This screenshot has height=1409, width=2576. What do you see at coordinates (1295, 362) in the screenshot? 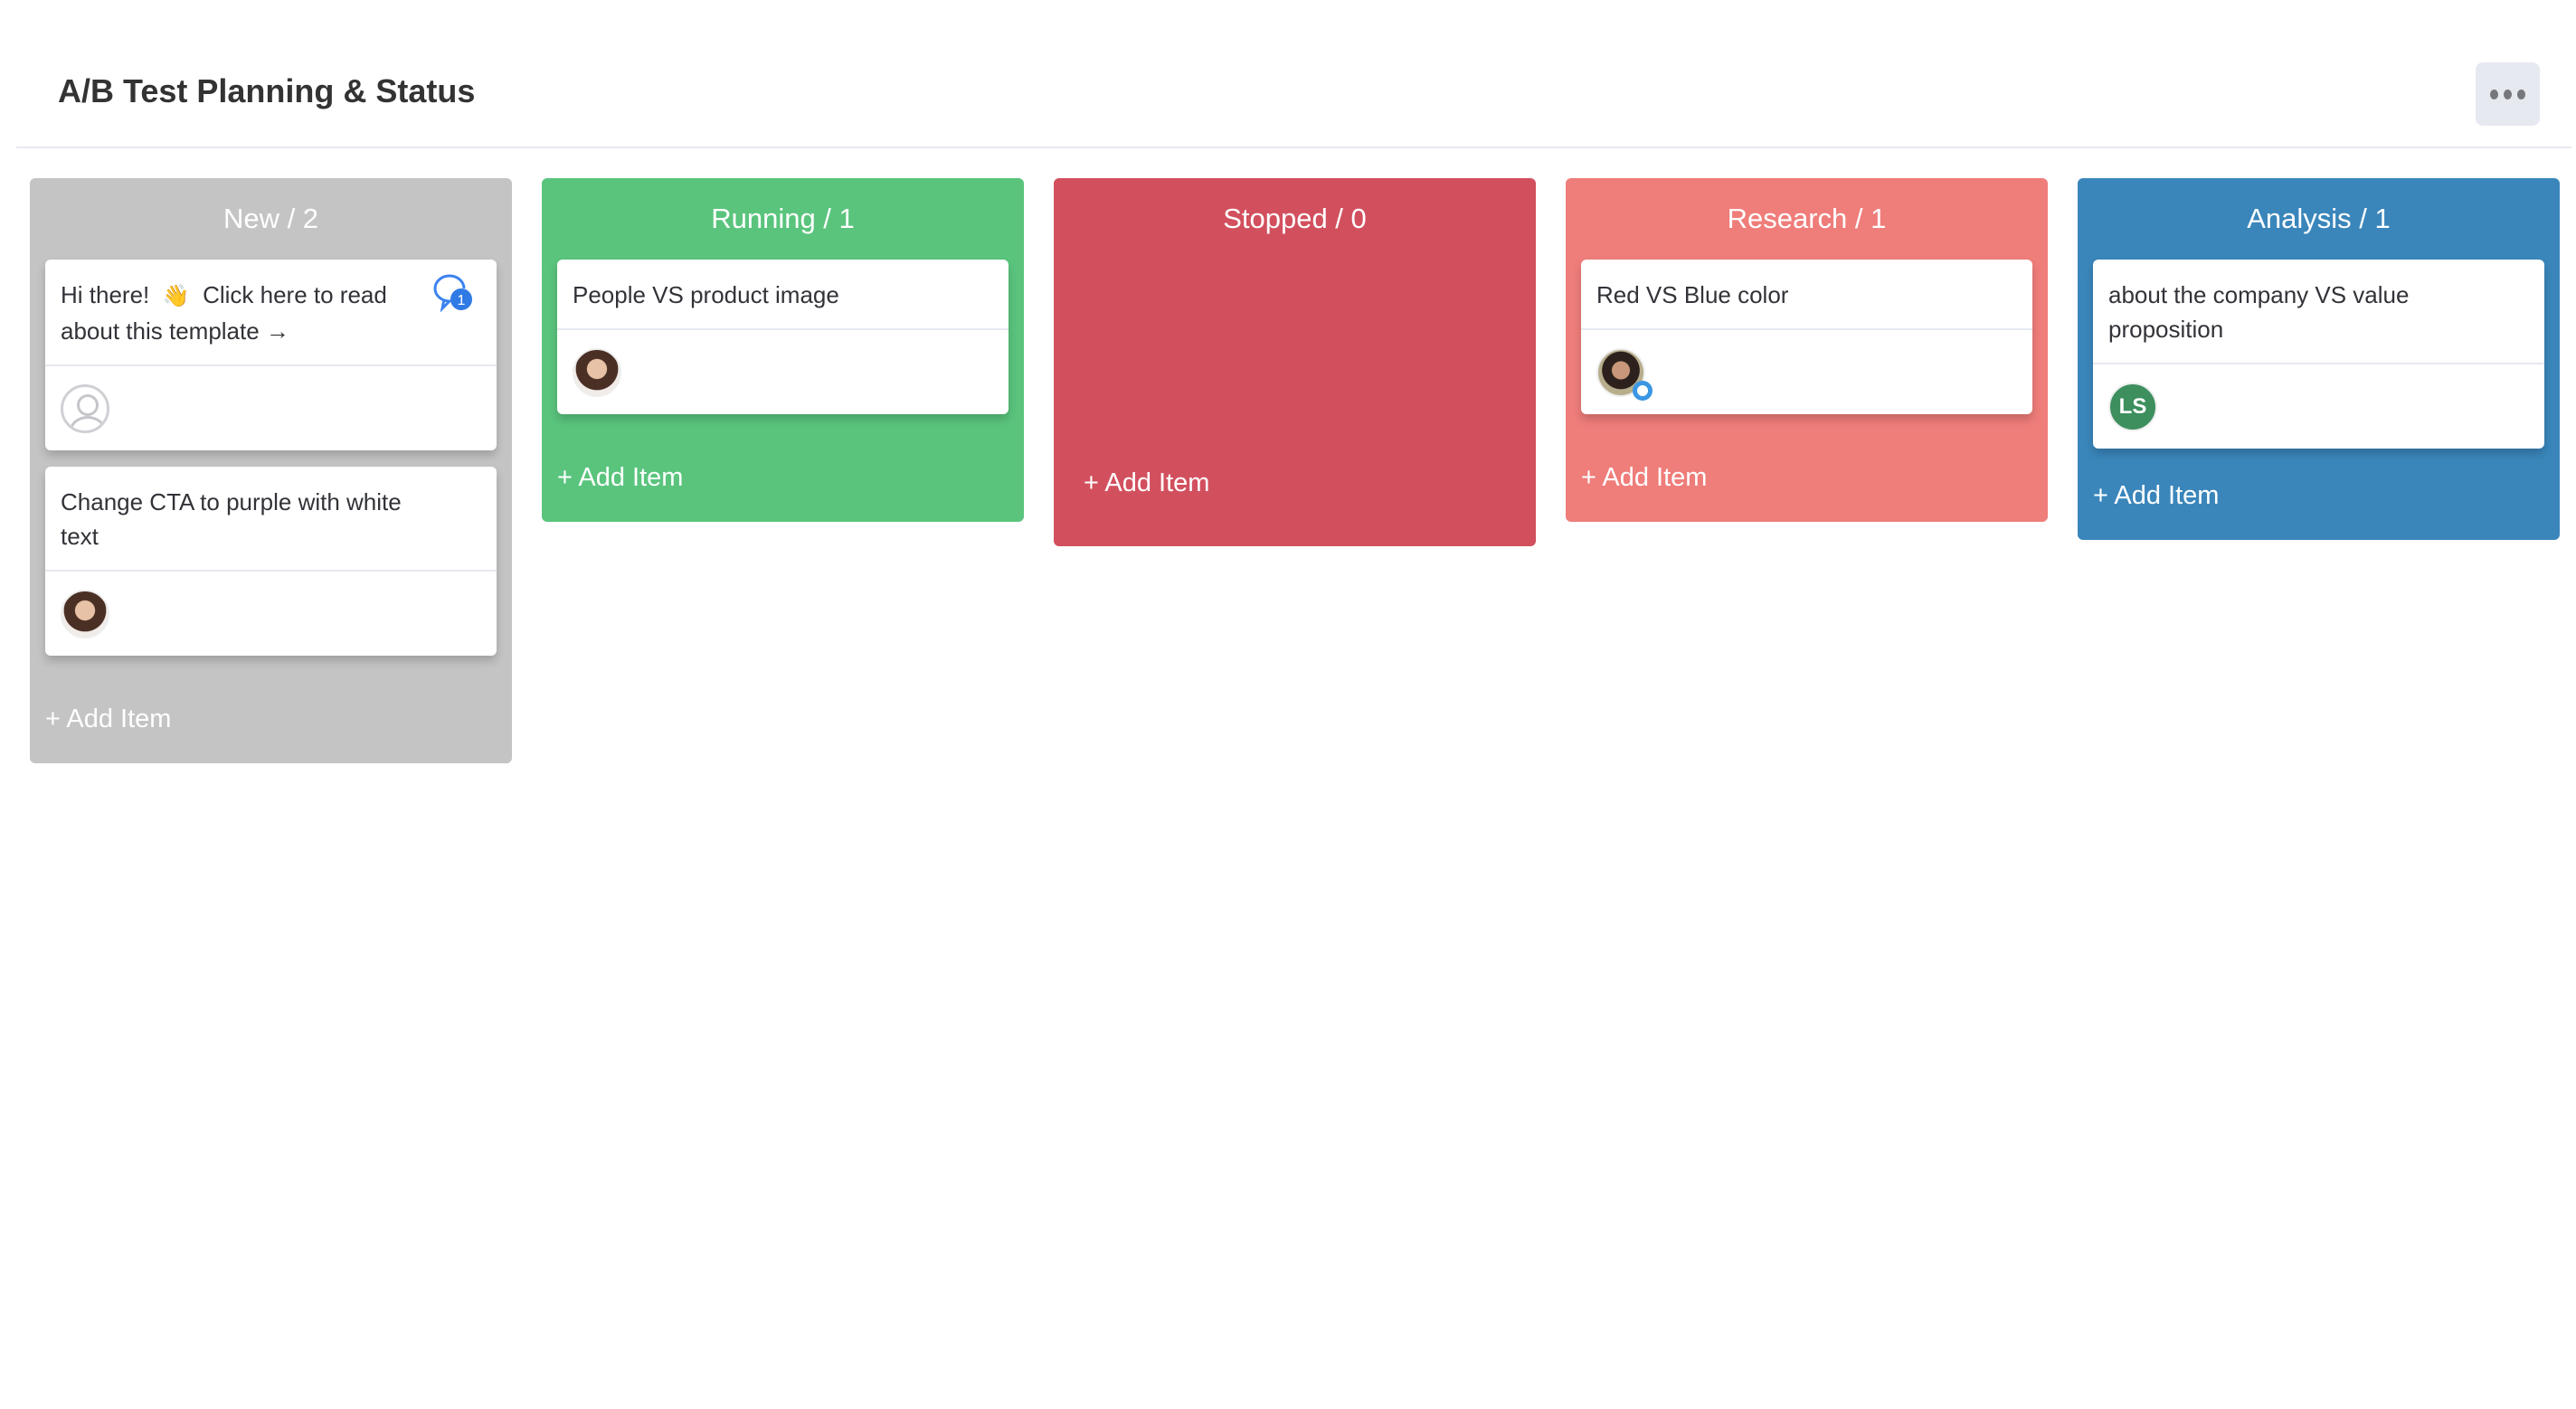
I see `column-stopped: Stopped / 0 + Add Item` at bounding box center [1295, 362].